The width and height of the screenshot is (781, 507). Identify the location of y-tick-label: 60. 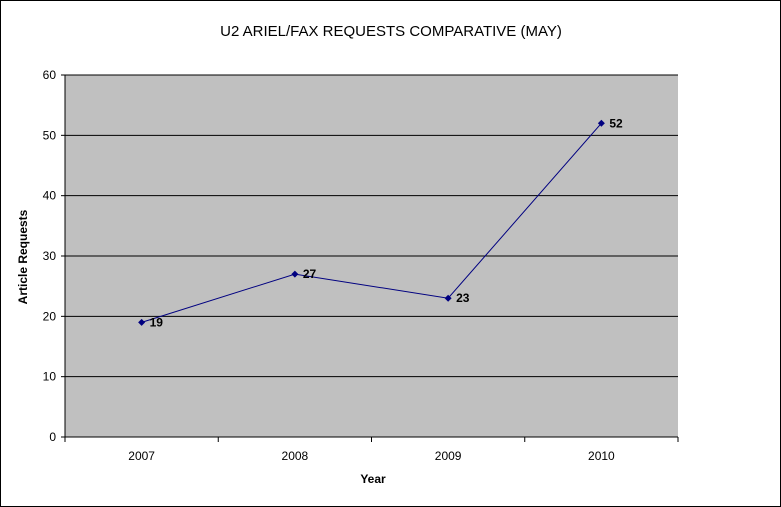
(50, 75).